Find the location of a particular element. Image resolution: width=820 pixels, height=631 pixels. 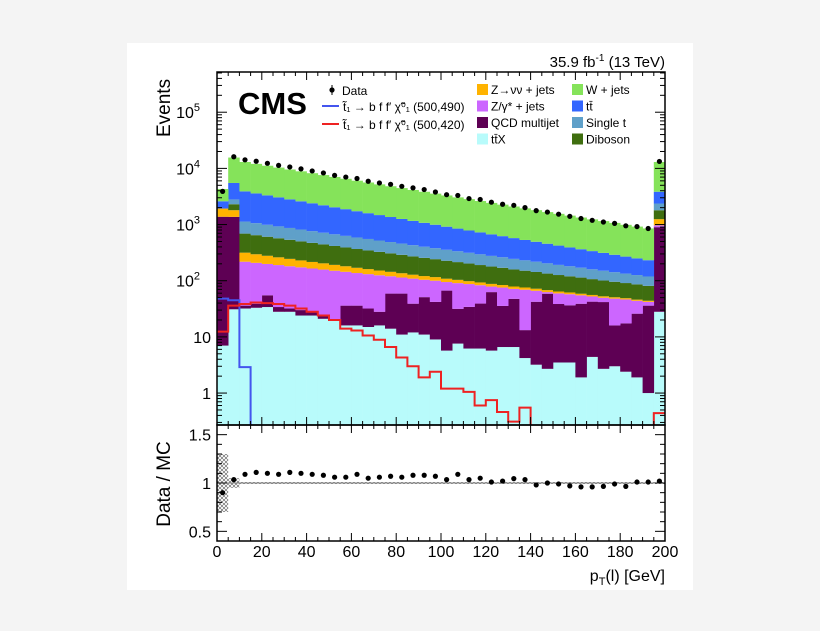

x-tick-label: 100 is located at coordinates (441, 552).